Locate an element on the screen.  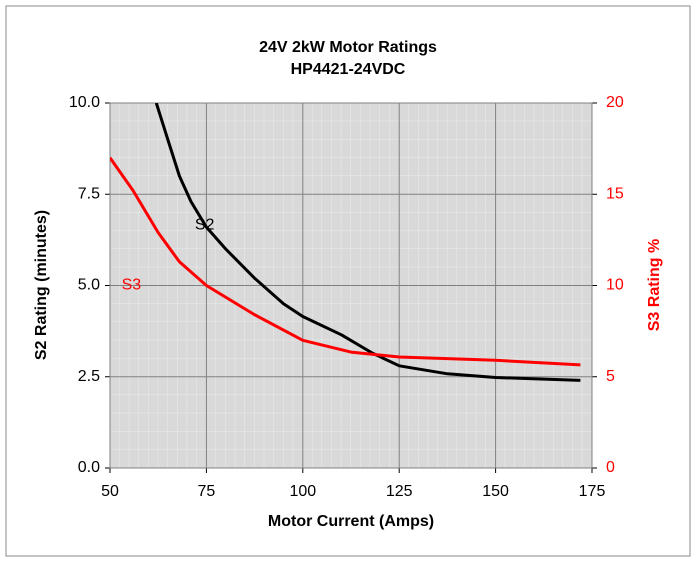
x-tick-label: 175 is located at coordinates (592, 491).